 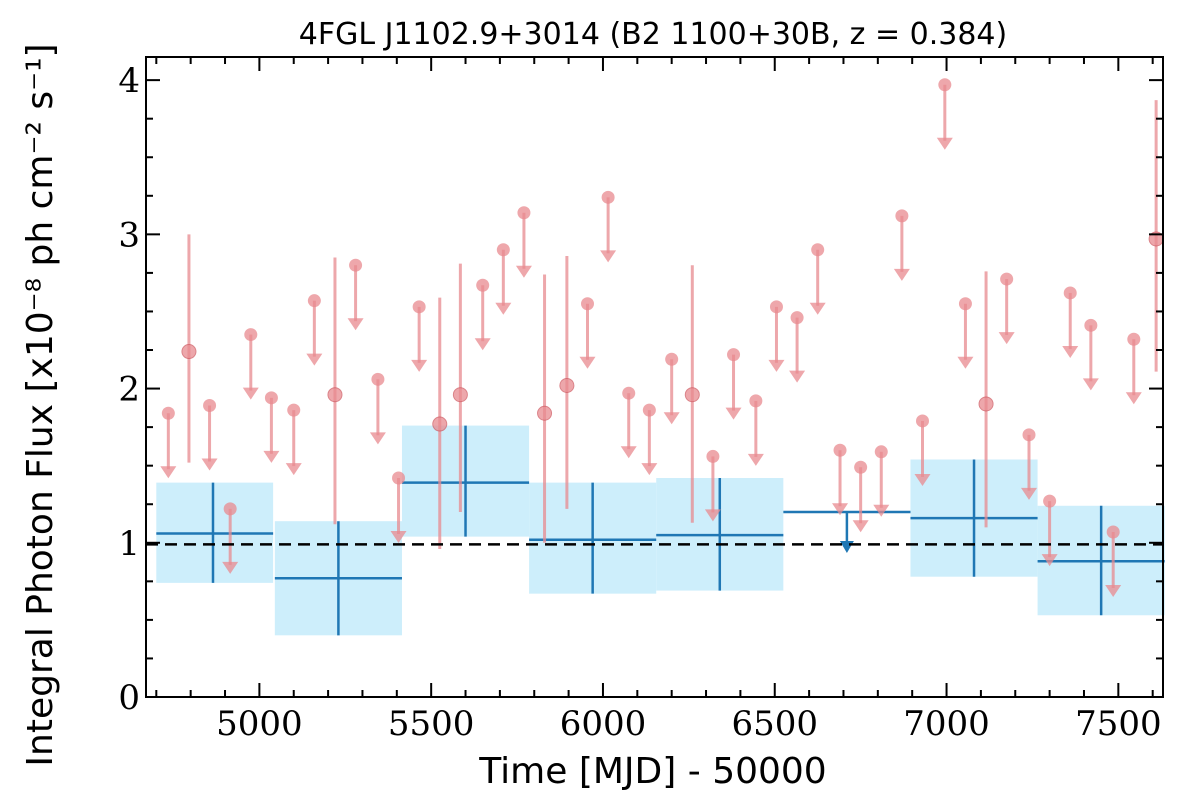 What do you see at coordinates (1118, 724) in the screenshot?
I see `x-tick-label: 7500` at bounding box center [1118, 724].